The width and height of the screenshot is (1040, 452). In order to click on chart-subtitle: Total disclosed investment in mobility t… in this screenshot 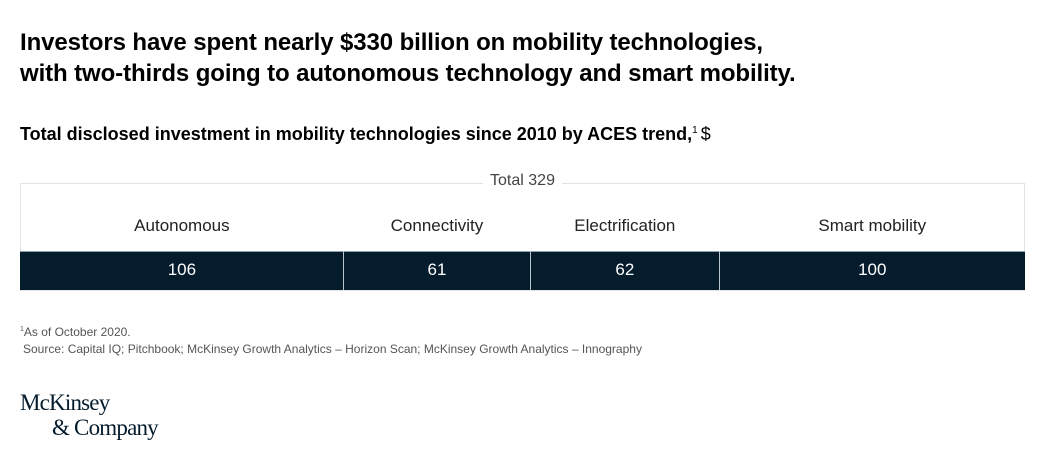, I will do `click(365, 134)`.